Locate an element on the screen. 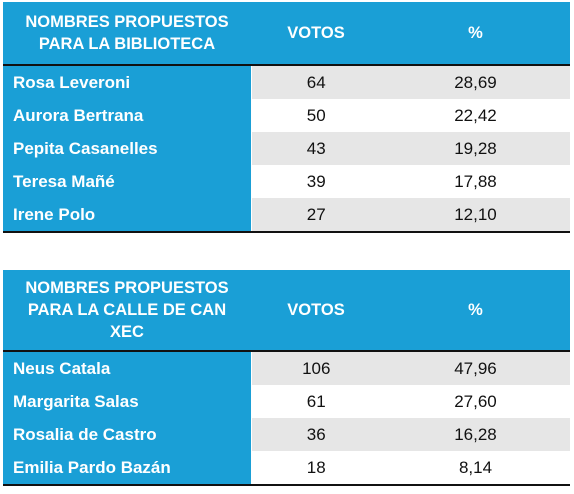  table-row: Margarita Salas 61 27,60 is located at coordinates (286, 401).